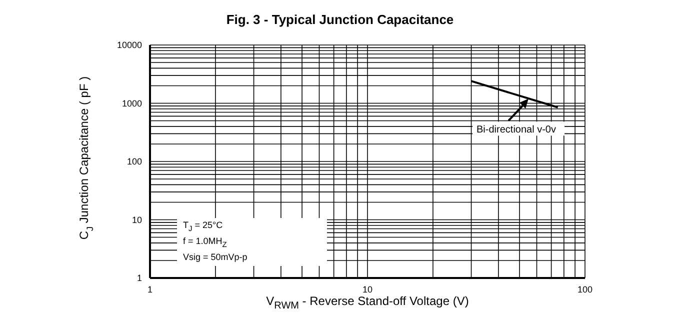 Image resolution: width=680 pixels, height=320 pixels. I want to click on x-axis-title: V$_{RWM}$ - Reverse Stand-off Voltage (V), so click(367, 303).